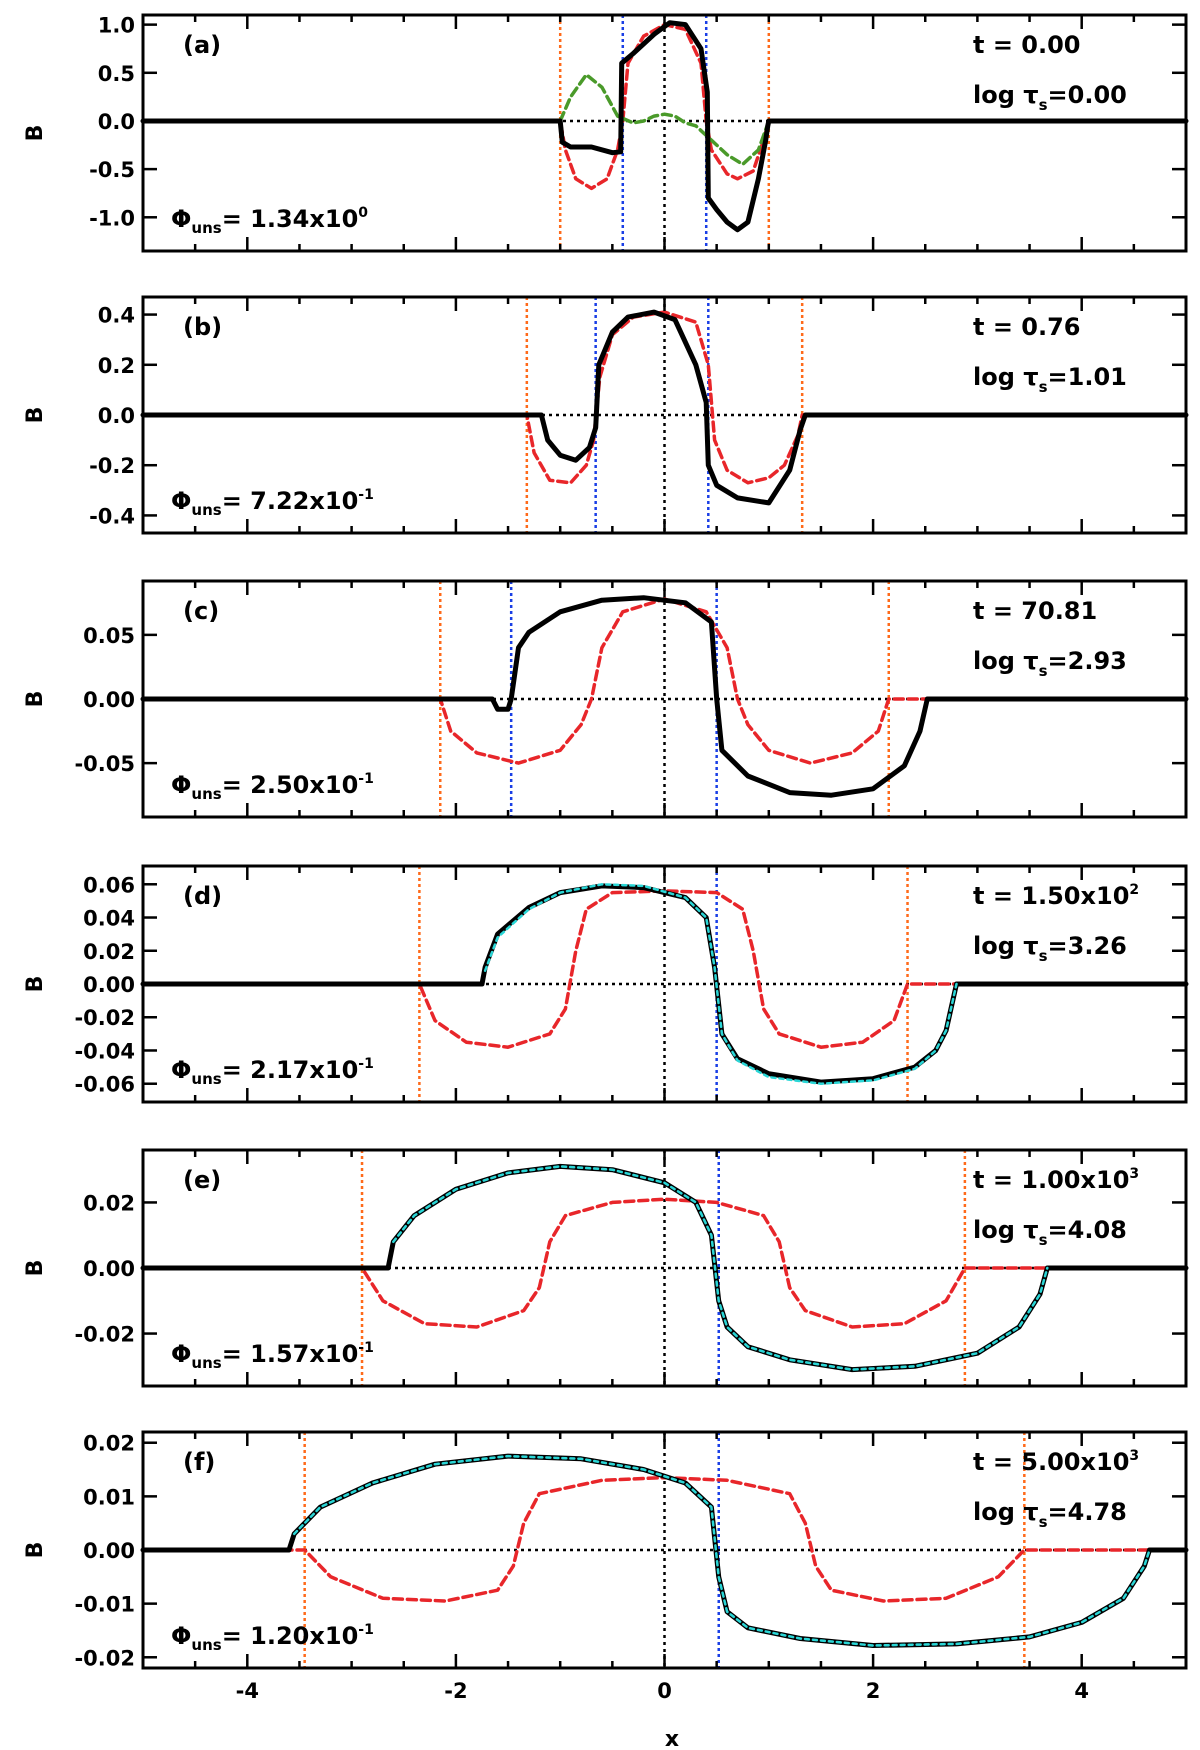  I want to click on panel-label: (d), so click(202, 896).